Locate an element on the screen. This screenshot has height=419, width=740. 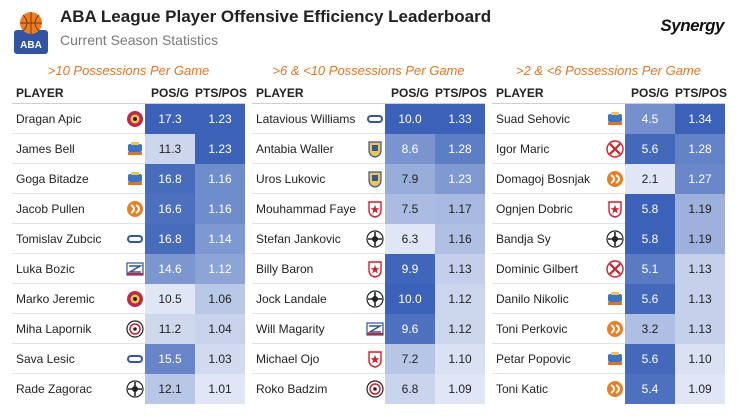
pos-per-game-cell: 5.8 is located at coordinates (650, 208).